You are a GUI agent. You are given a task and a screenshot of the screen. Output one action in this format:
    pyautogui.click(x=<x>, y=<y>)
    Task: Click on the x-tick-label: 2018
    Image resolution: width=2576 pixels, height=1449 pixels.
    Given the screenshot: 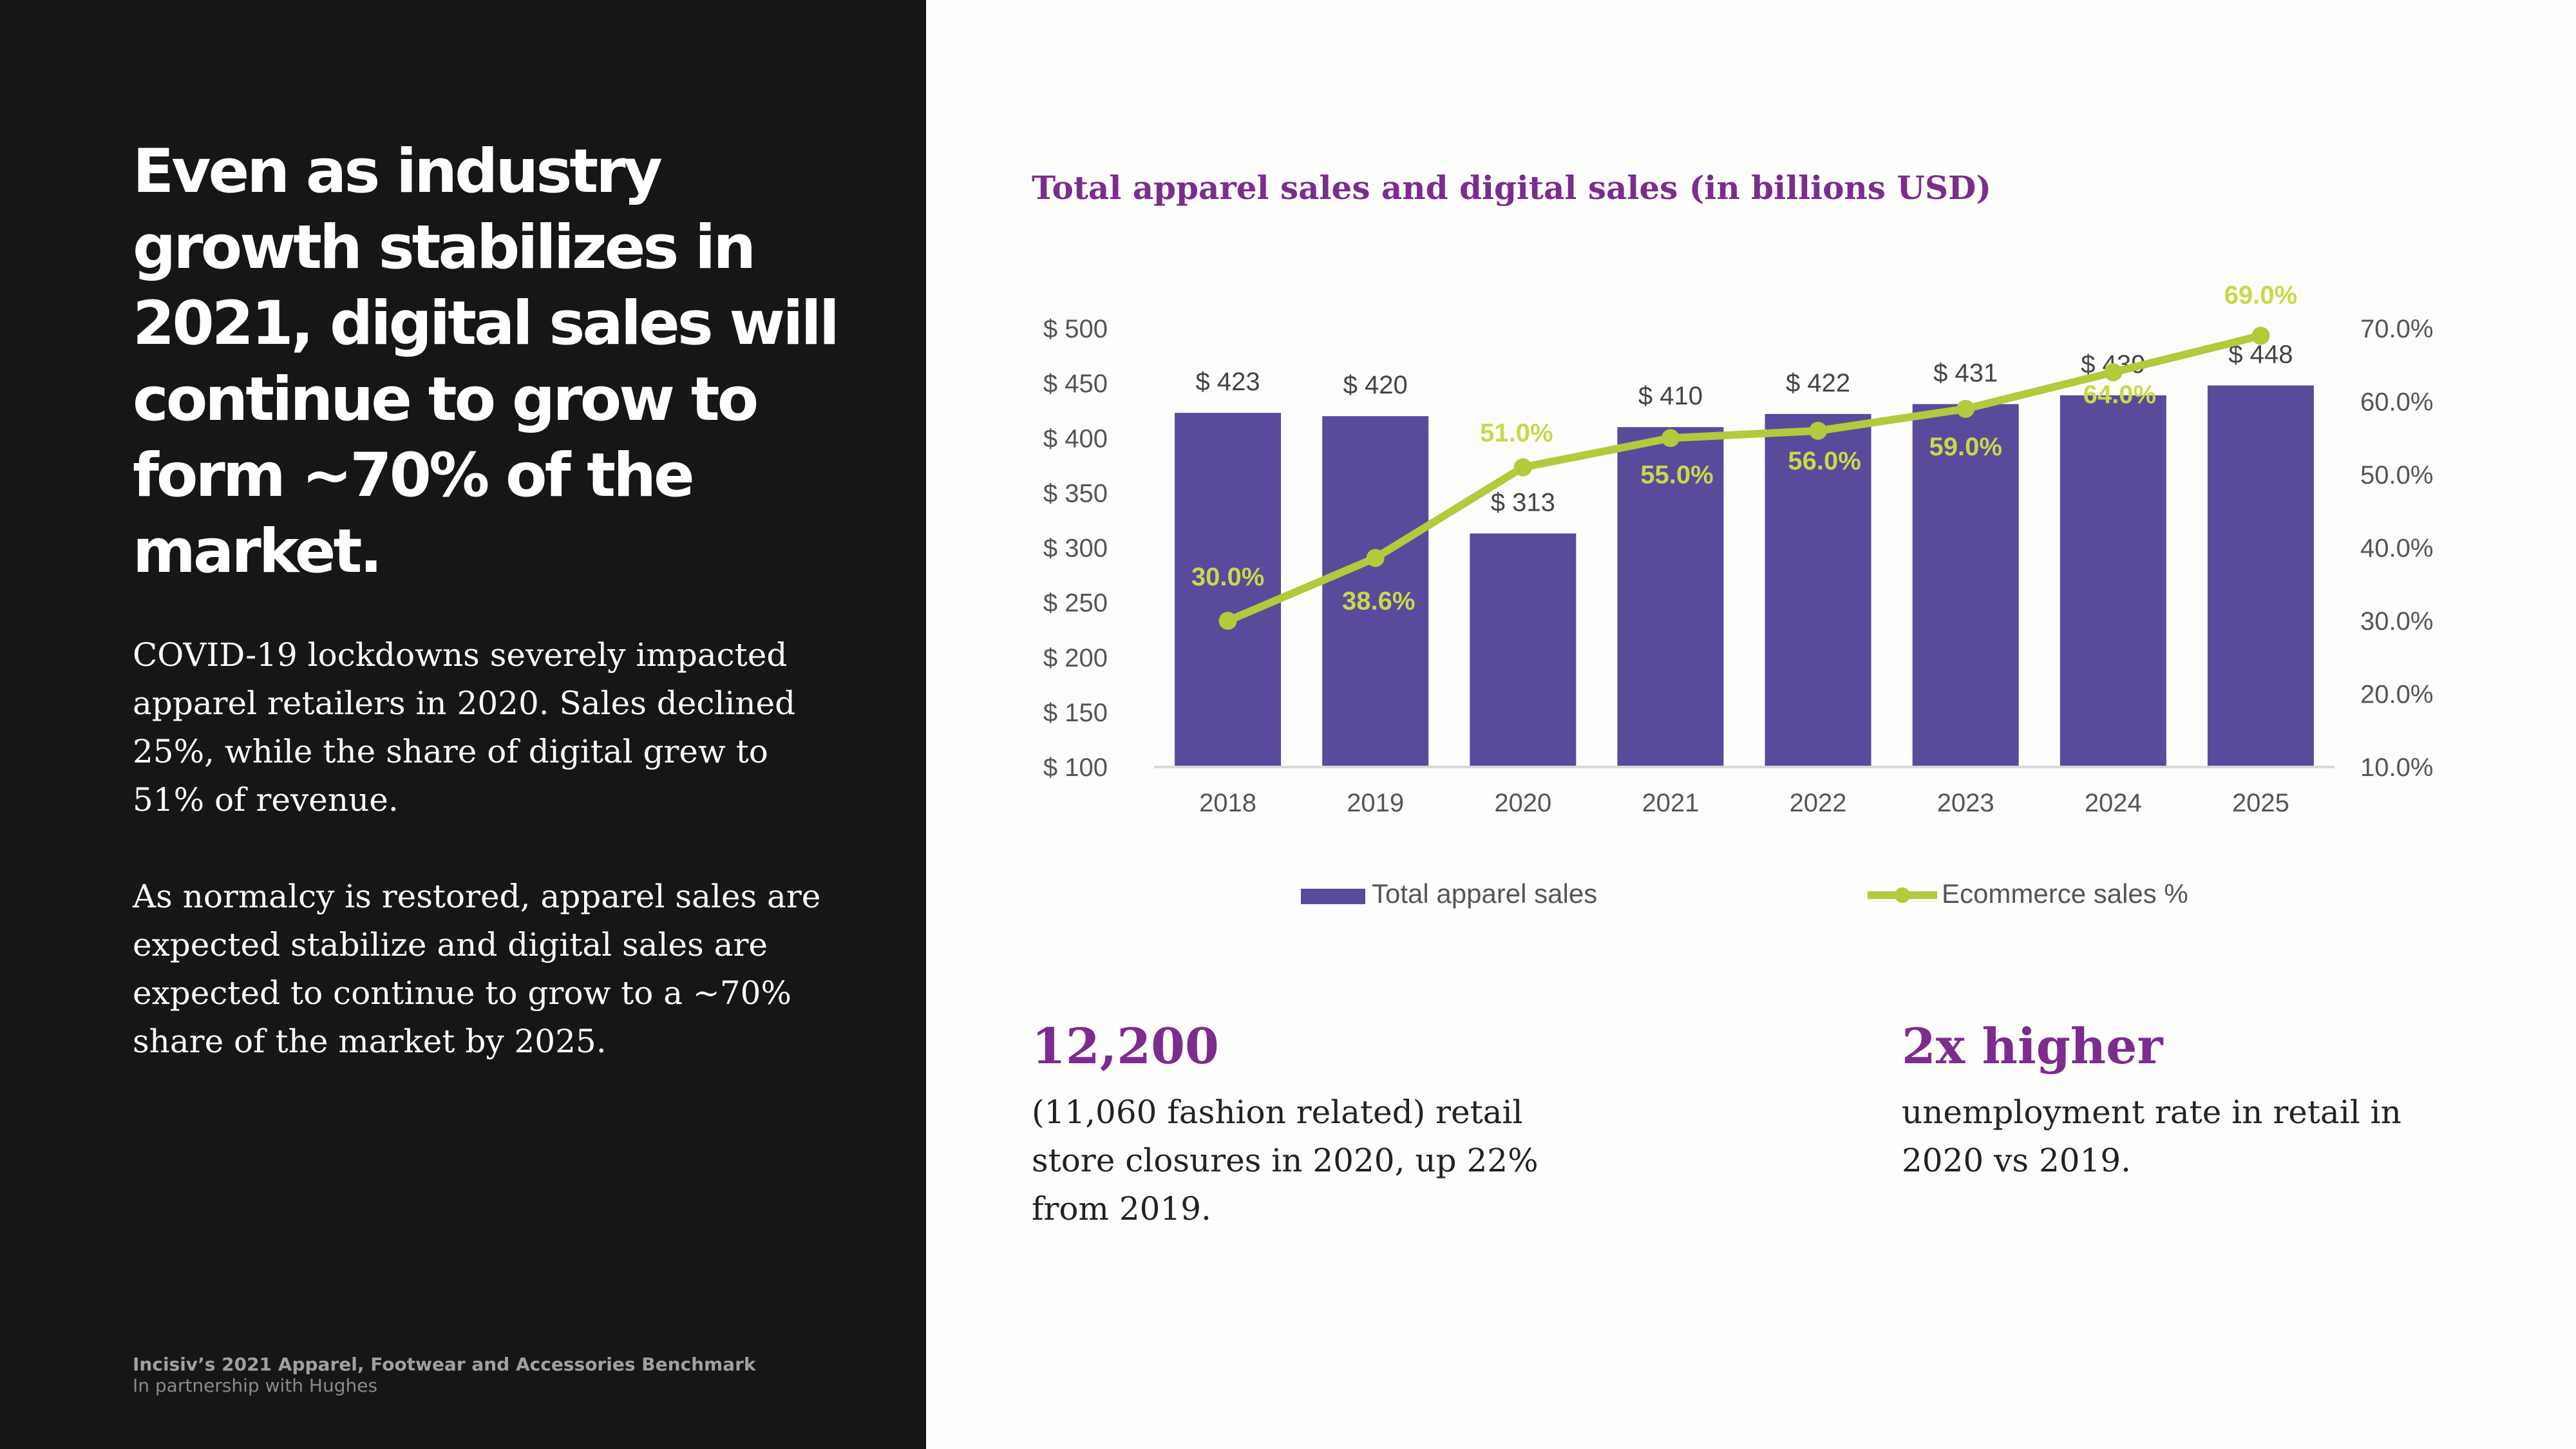 What is the action you would take?
    pyautogui.click(x=1227, y=803)
    